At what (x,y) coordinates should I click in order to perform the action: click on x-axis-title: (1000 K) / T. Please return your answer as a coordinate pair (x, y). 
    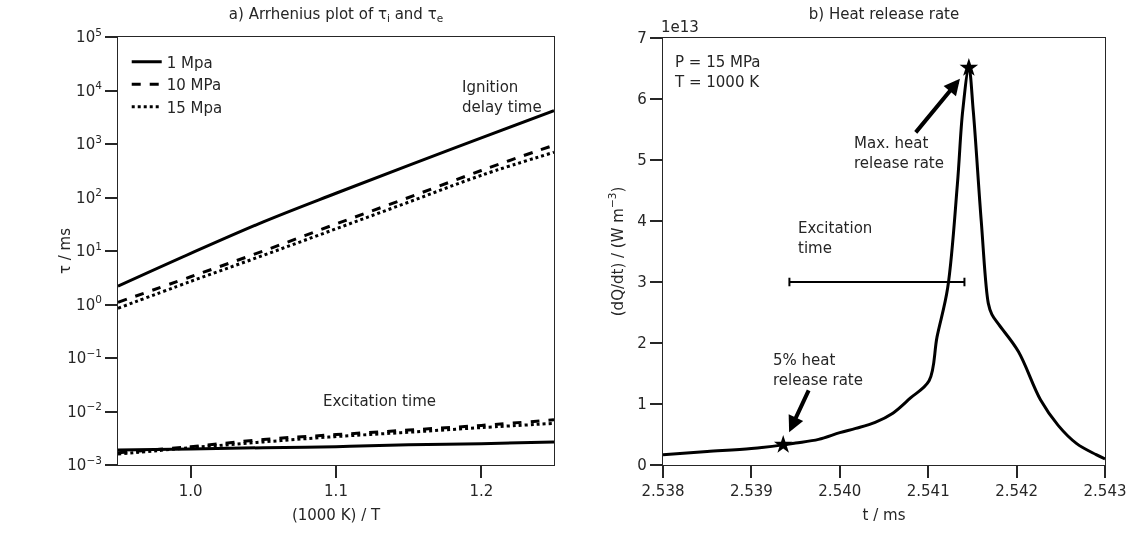
    Looking at the image, I should click on (336, 515).